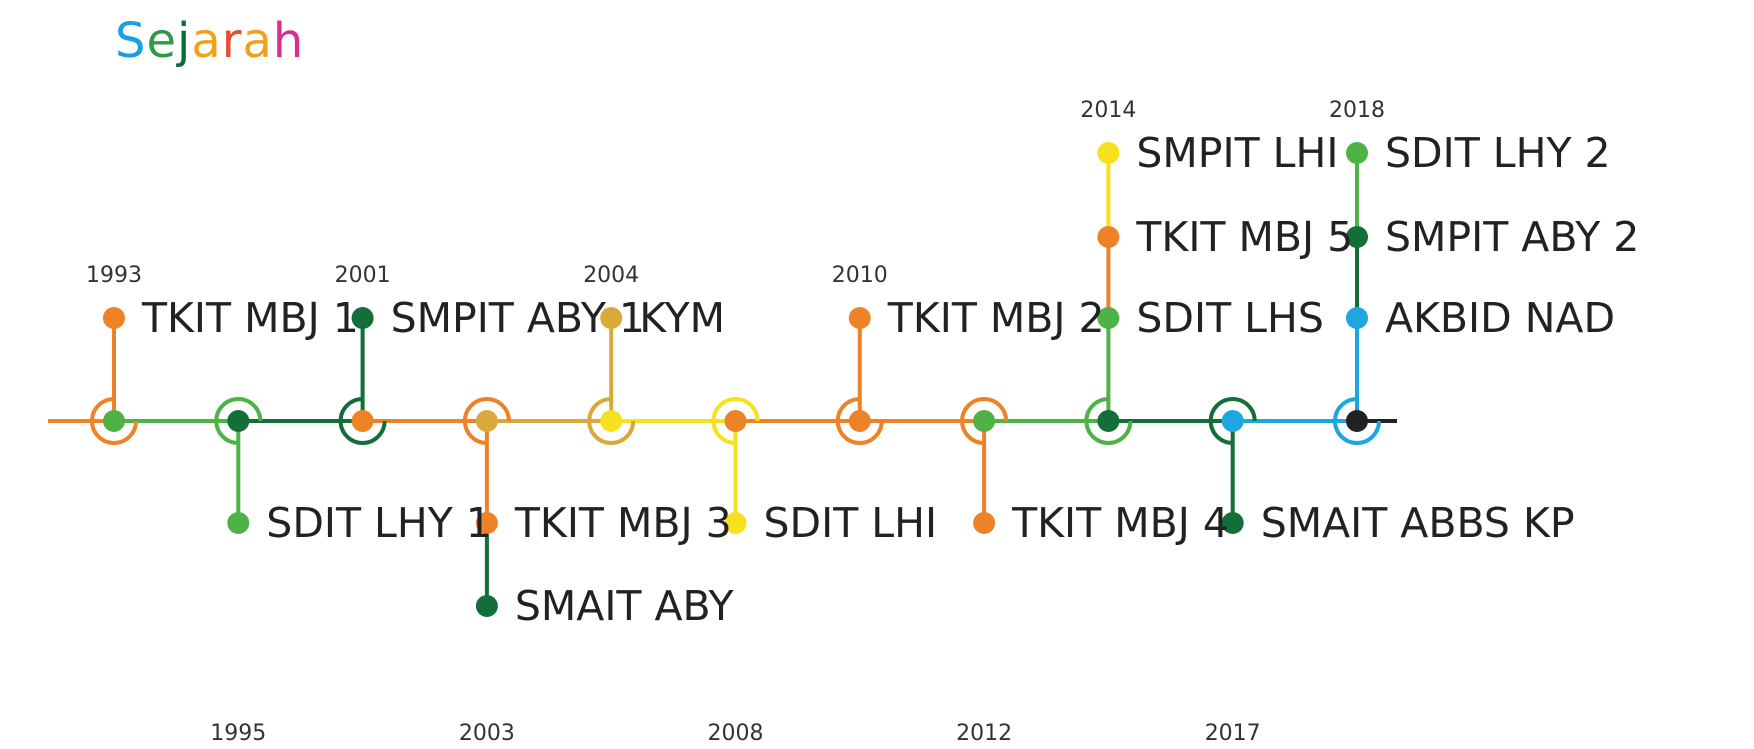  I want to click on milestone-label: TKIT MBJ 2, so click(996, 318).